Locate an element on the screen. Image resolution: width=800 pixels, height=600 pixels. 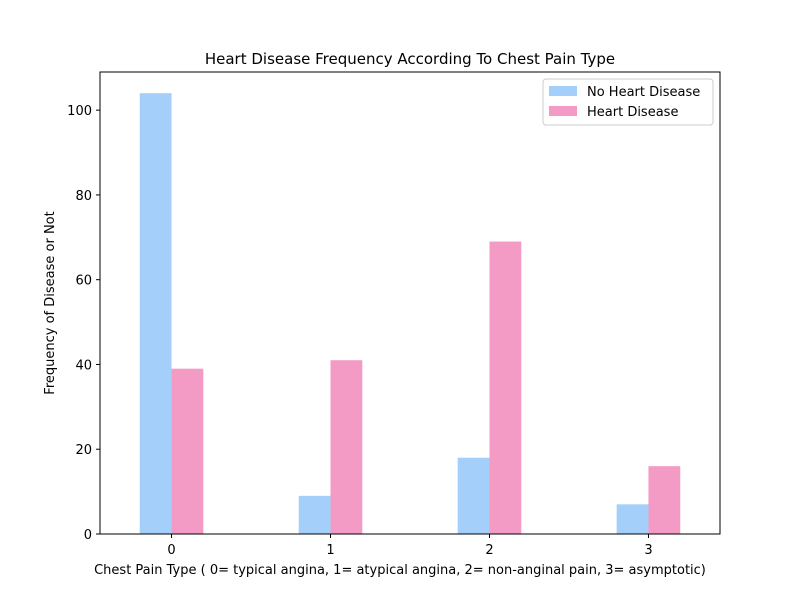
y-tick-label: 0 is located at coordinates (88, 535).